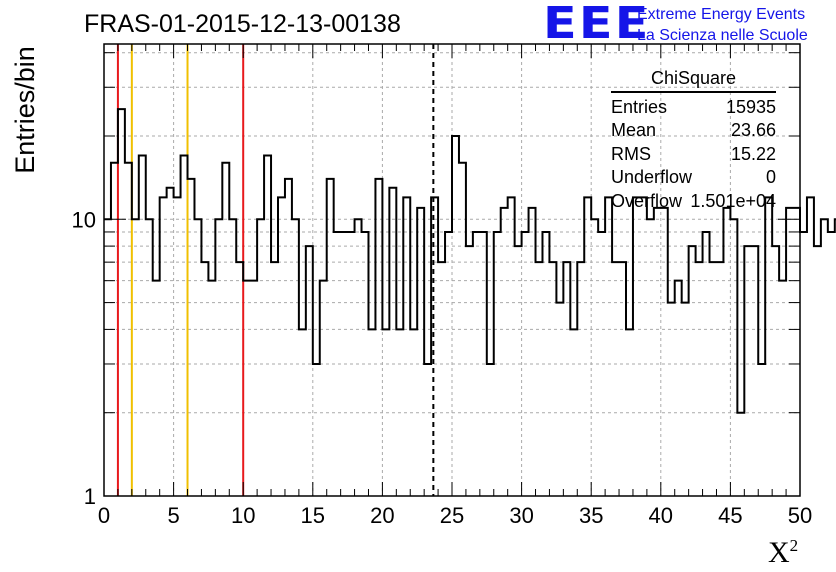 The height and width of the screenshot is (572, 836). Describe the element at coordinates (794, 545) in the screenshot. I see `x-axis-label-exponent: 2` at that location.